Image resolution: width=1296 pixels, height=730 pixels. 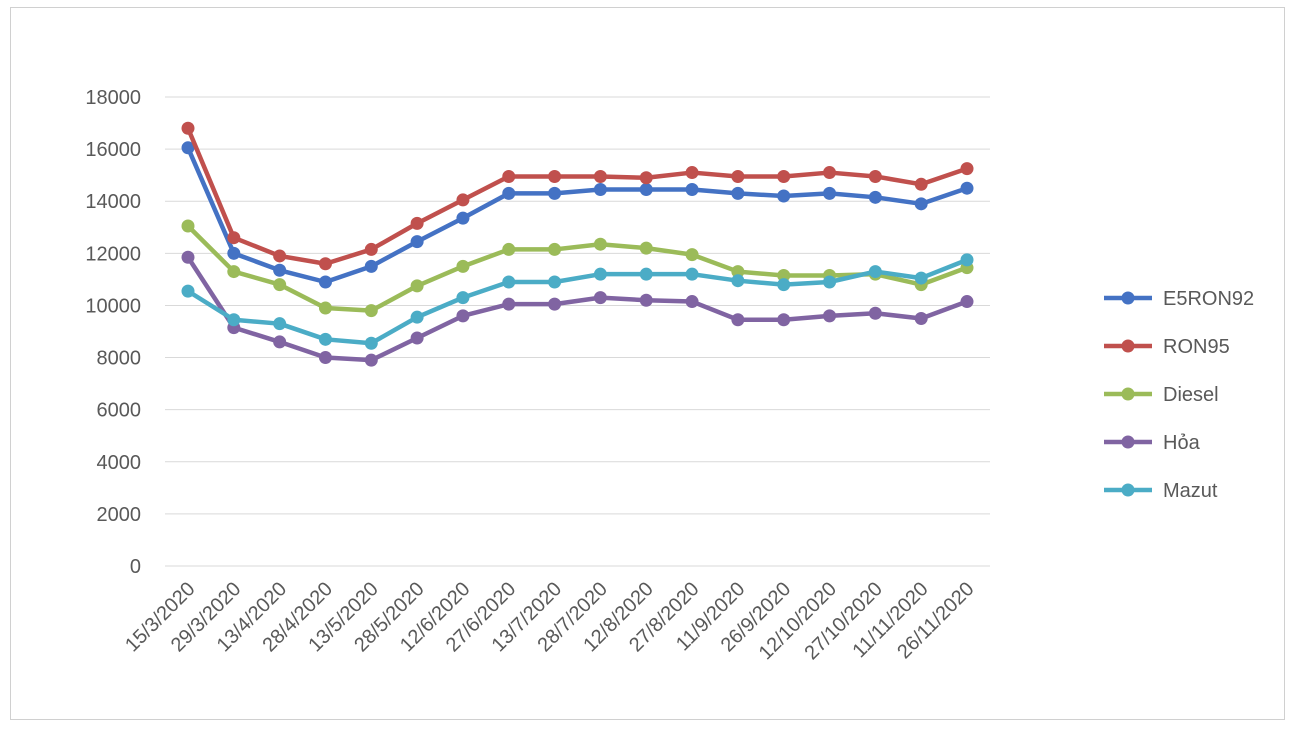 What do you see at coordinates (119, 515) in the screenshot?
I see `y-tick-label: 2000` at bounding box center [119, 515].